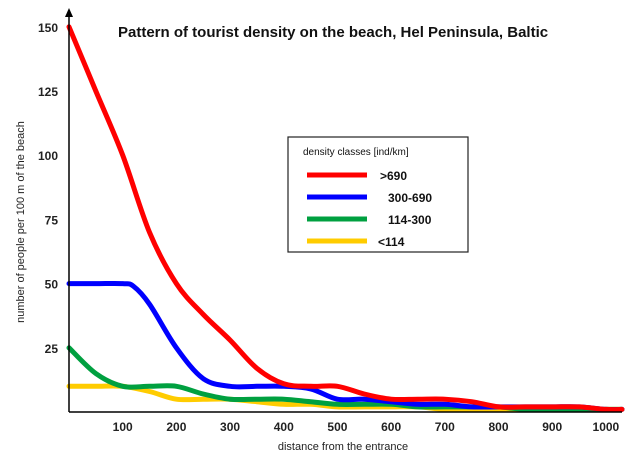 This screenshot has width=629, height=456. I want to click on y-axis-label: number of people per 100 m of the beach, so click(21, 222).